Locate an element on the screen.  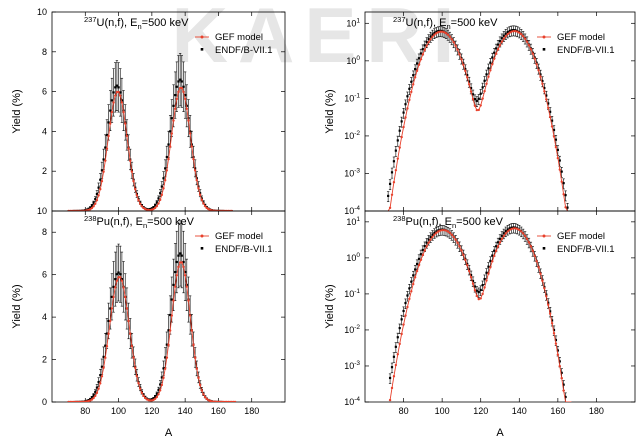
y-tick-label: 10⁻⁴ is located at coordinates (352, 210).